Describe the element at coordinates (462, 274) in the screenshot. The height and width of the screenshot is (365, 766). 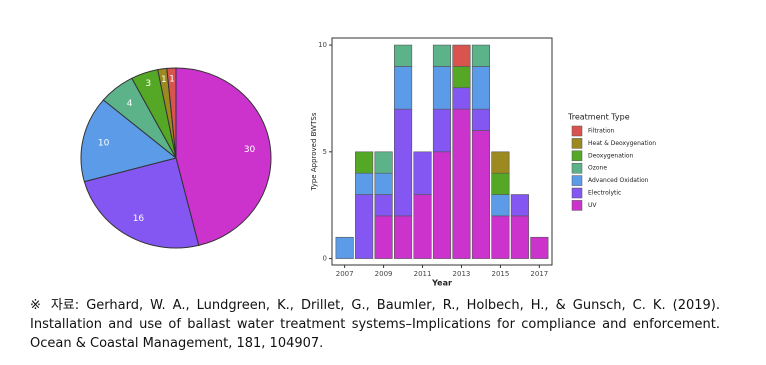
I see `x-tick-label: 2013` at that location.